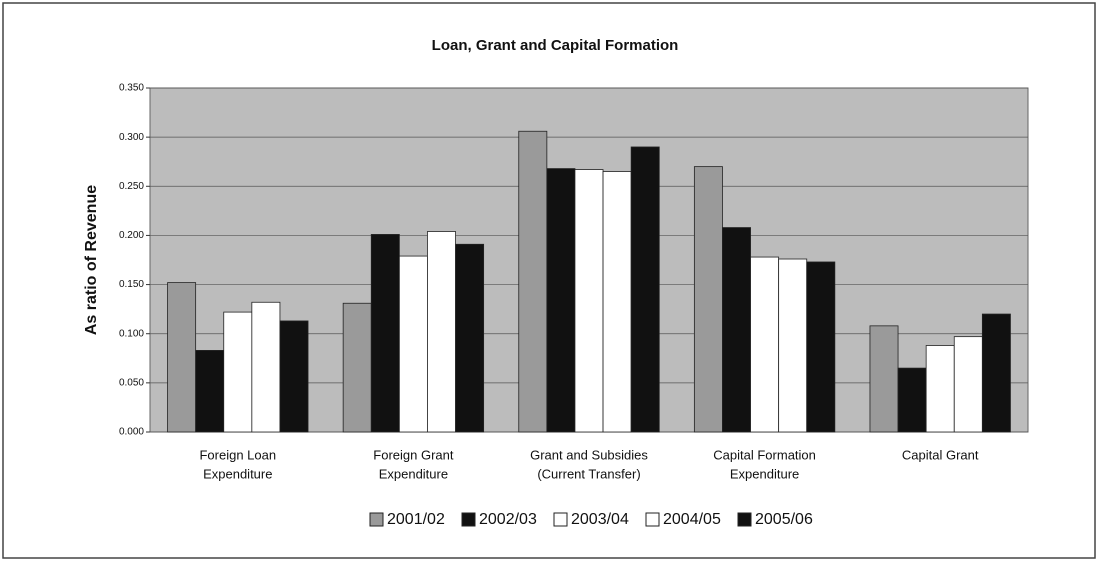 Image resolution: width=1100 pixels, height=563 pixels. I want to click on legend-label: 2004/05, so click(692, 519).